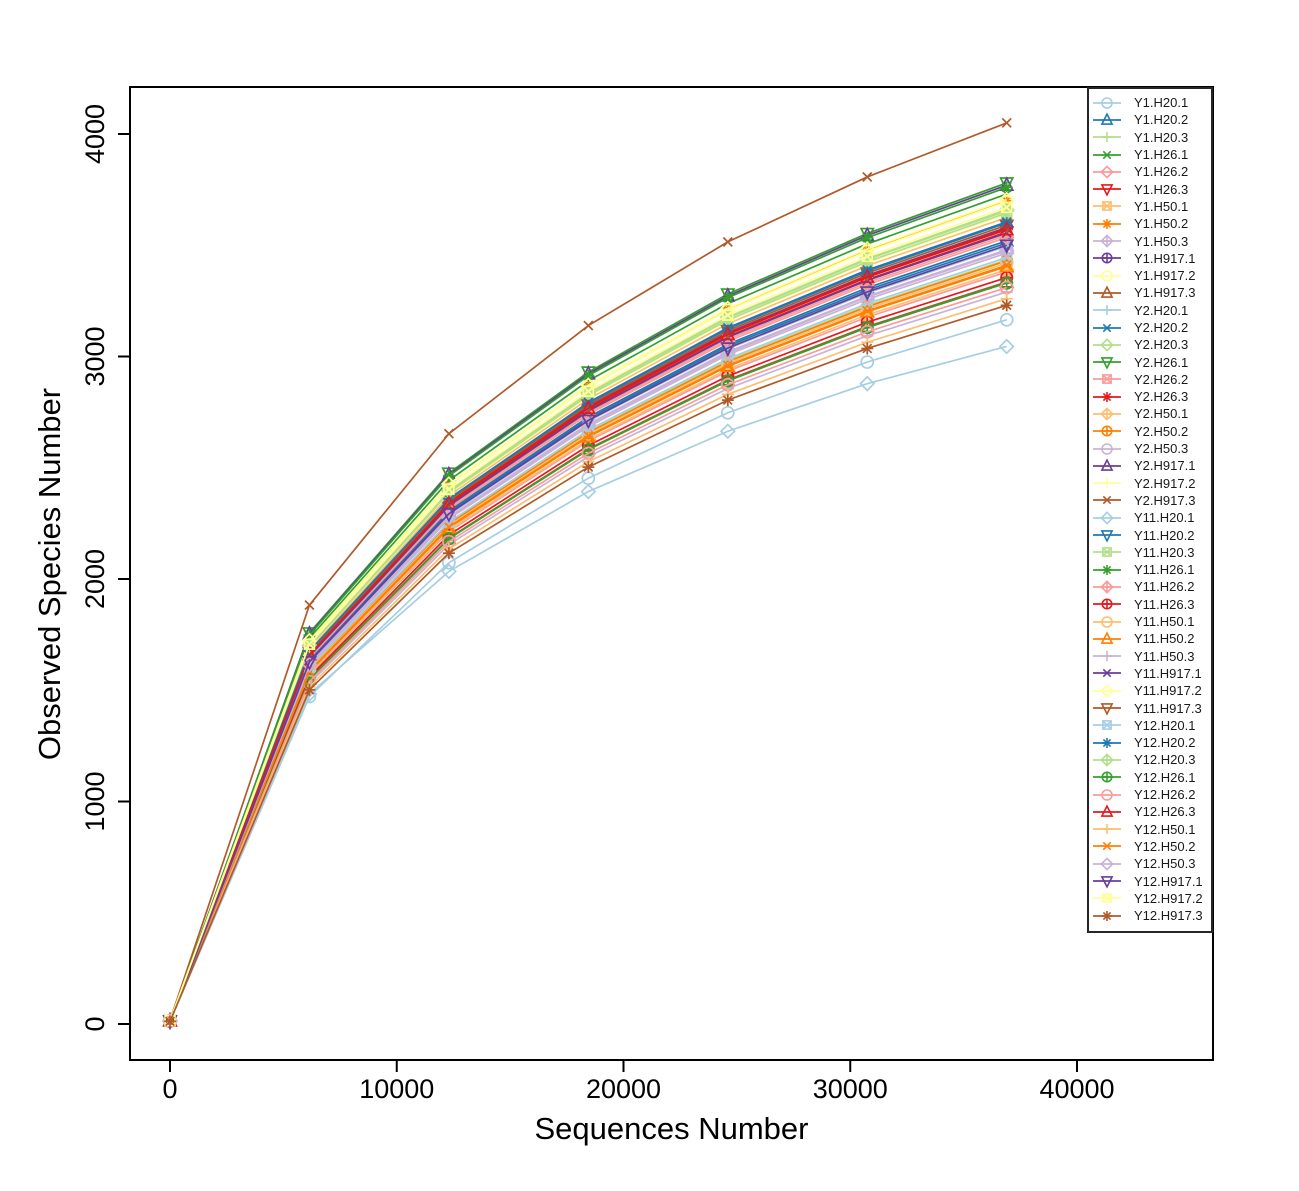 Image resolution: width=1299 pixels, height=1191 pixels. What do you see at coordinates (671, 1128) in the screenshot?
I see `x-axis-title: Sequences Number` at bounding box center [671, 1128].